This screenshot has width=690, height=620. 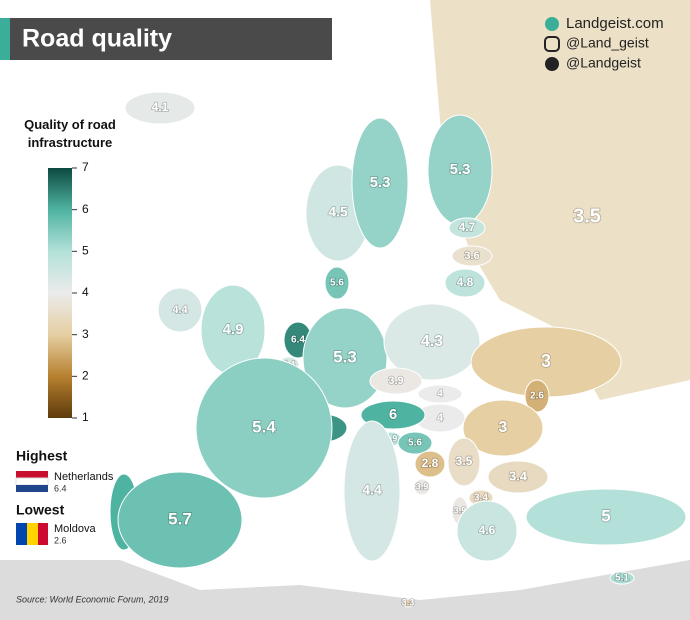 What do you see at coordinates (552, 64) in the screenshot?
I see `twitter-icon` at bounding box center [552, 64].